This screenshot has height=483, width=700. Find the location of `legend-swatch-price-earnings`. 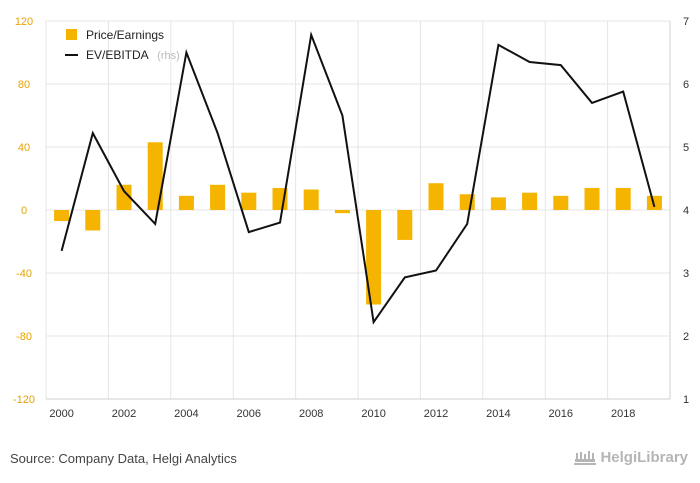

legend-swatch-price-earnings is located at coordinates (71, 34).